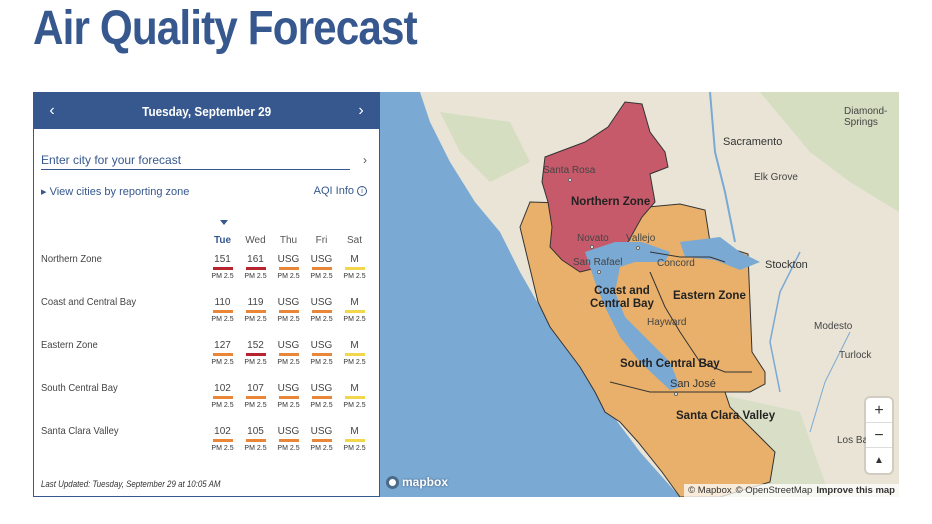 The width and height of the screenshot is (932, 524). I want to click on zoom-out-button: −, so click(879, 435).